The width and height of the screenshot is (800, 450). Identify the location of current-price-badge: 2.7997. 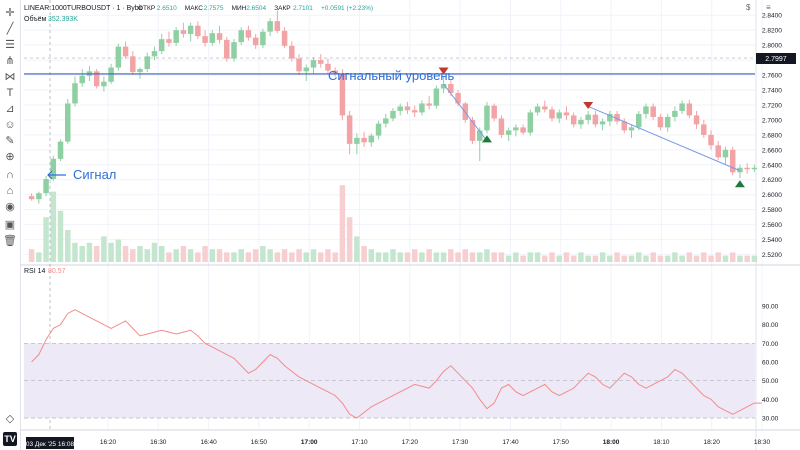
(776, 58).